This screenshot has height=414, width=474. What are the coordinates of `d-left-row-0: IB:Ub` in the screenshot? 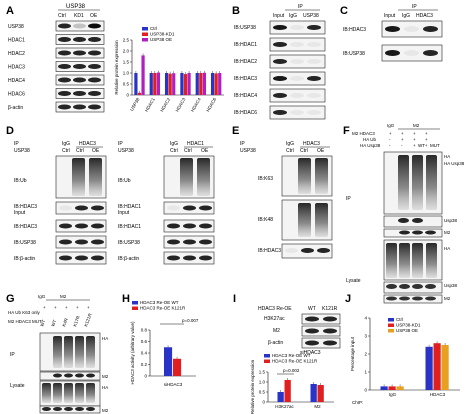 It's located at (20, 181).